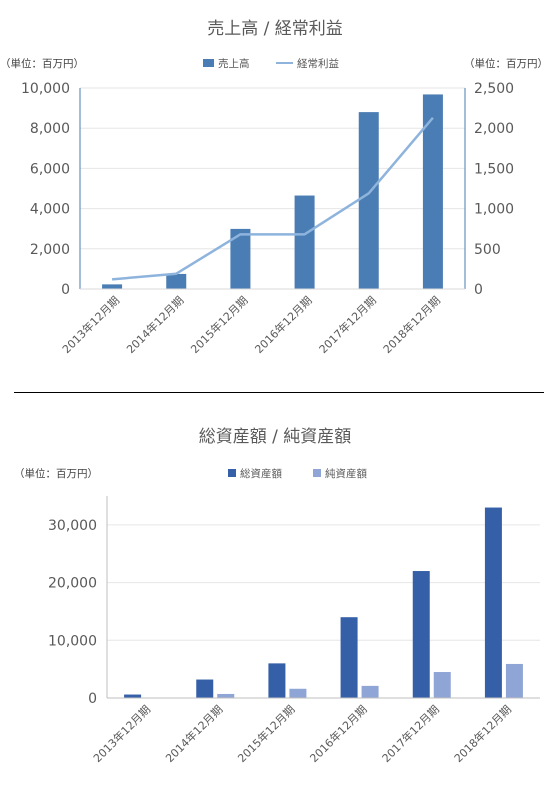 This screenshot has width=558, height=785. What do you see at coordinates (317, 473) in the screenshot?
I see `chart2-legend-net-swatch` at bounding box center [317, 473].